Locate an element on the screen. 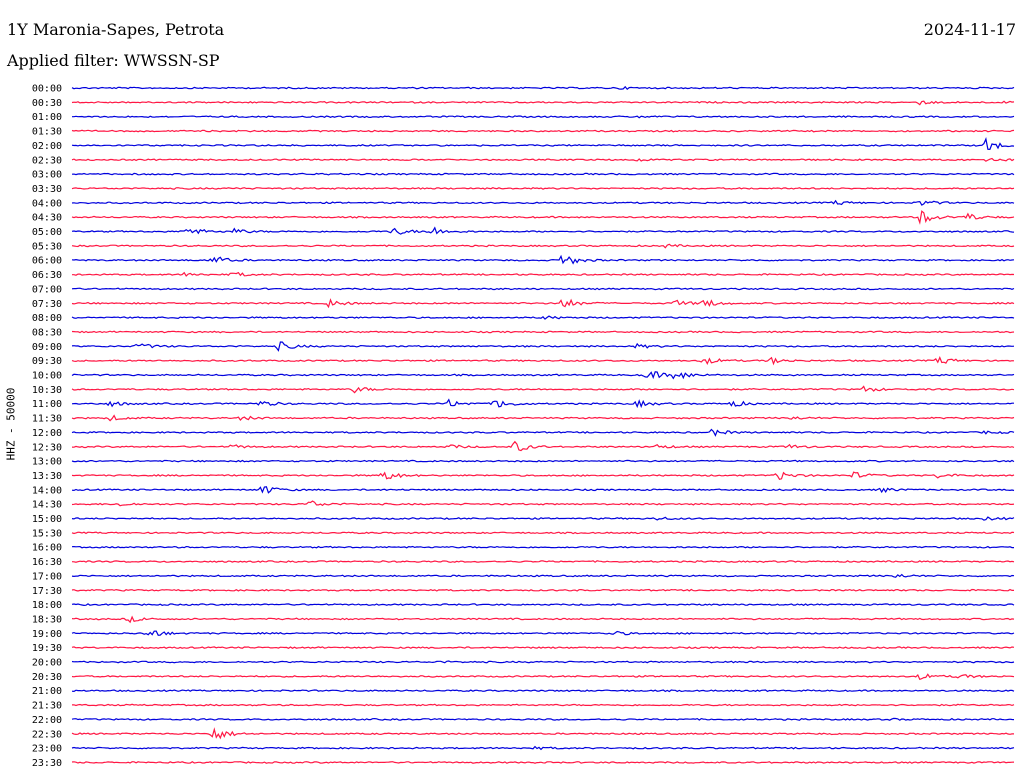  time-tick-label: 18:30 is located at coordinates (47, 619).